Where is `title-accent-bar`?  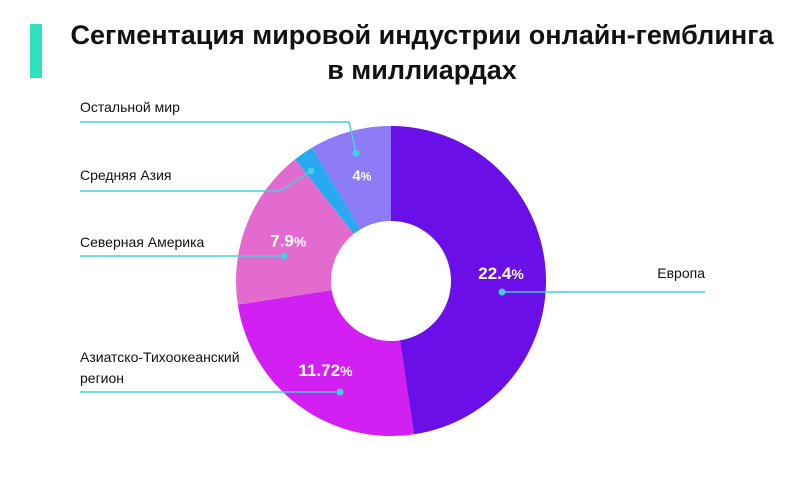
title-accent-bar is located at coordinates (36, 51).